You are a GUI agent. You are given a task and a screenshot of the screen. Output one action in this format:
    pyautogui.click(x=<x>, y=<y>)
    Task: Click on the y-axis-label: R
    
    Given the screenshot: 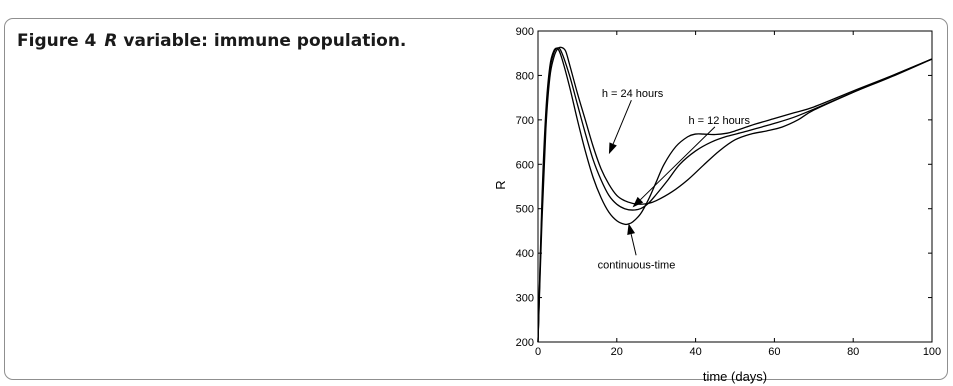 What is the action you would take?
    pyautogui.click(x=500, y=184)
    